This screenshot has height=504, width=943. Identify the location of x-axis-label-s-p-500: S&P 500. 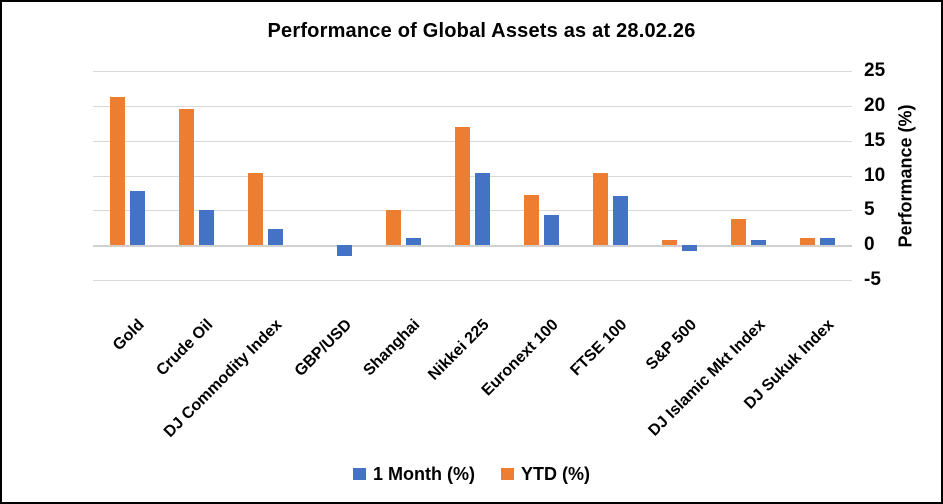
(671, 345).